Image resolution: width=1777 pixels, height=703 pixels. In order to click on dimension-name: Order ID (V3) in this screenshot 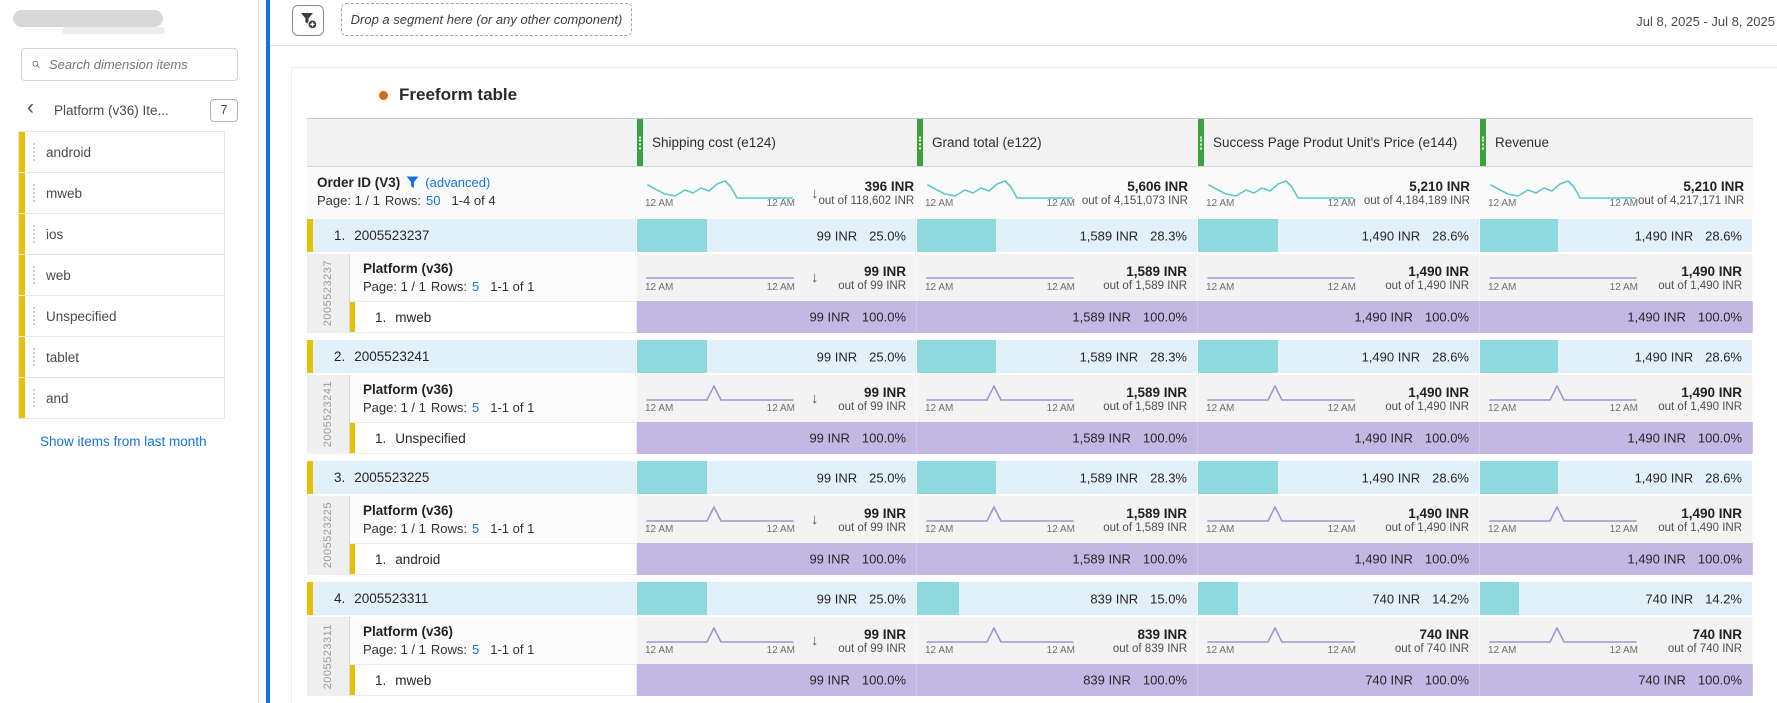, I will do `click(359, 182)`.